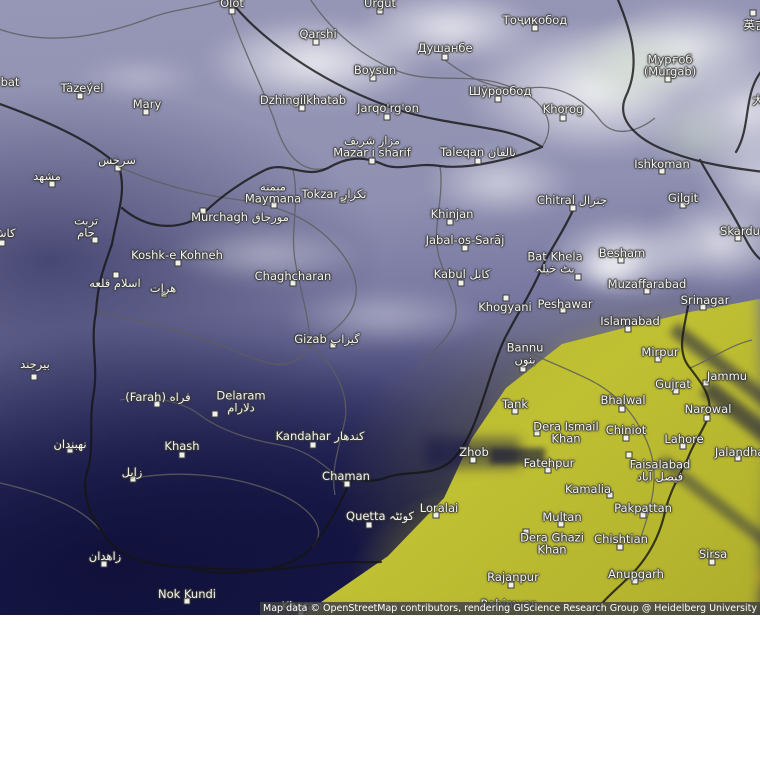 Image resolution: width=760 pixels, height=760 pixels. What do you see at coordinates (182, 445) in the screenshot?
I see `city-label: Khash` at bounding box center [182, 445].